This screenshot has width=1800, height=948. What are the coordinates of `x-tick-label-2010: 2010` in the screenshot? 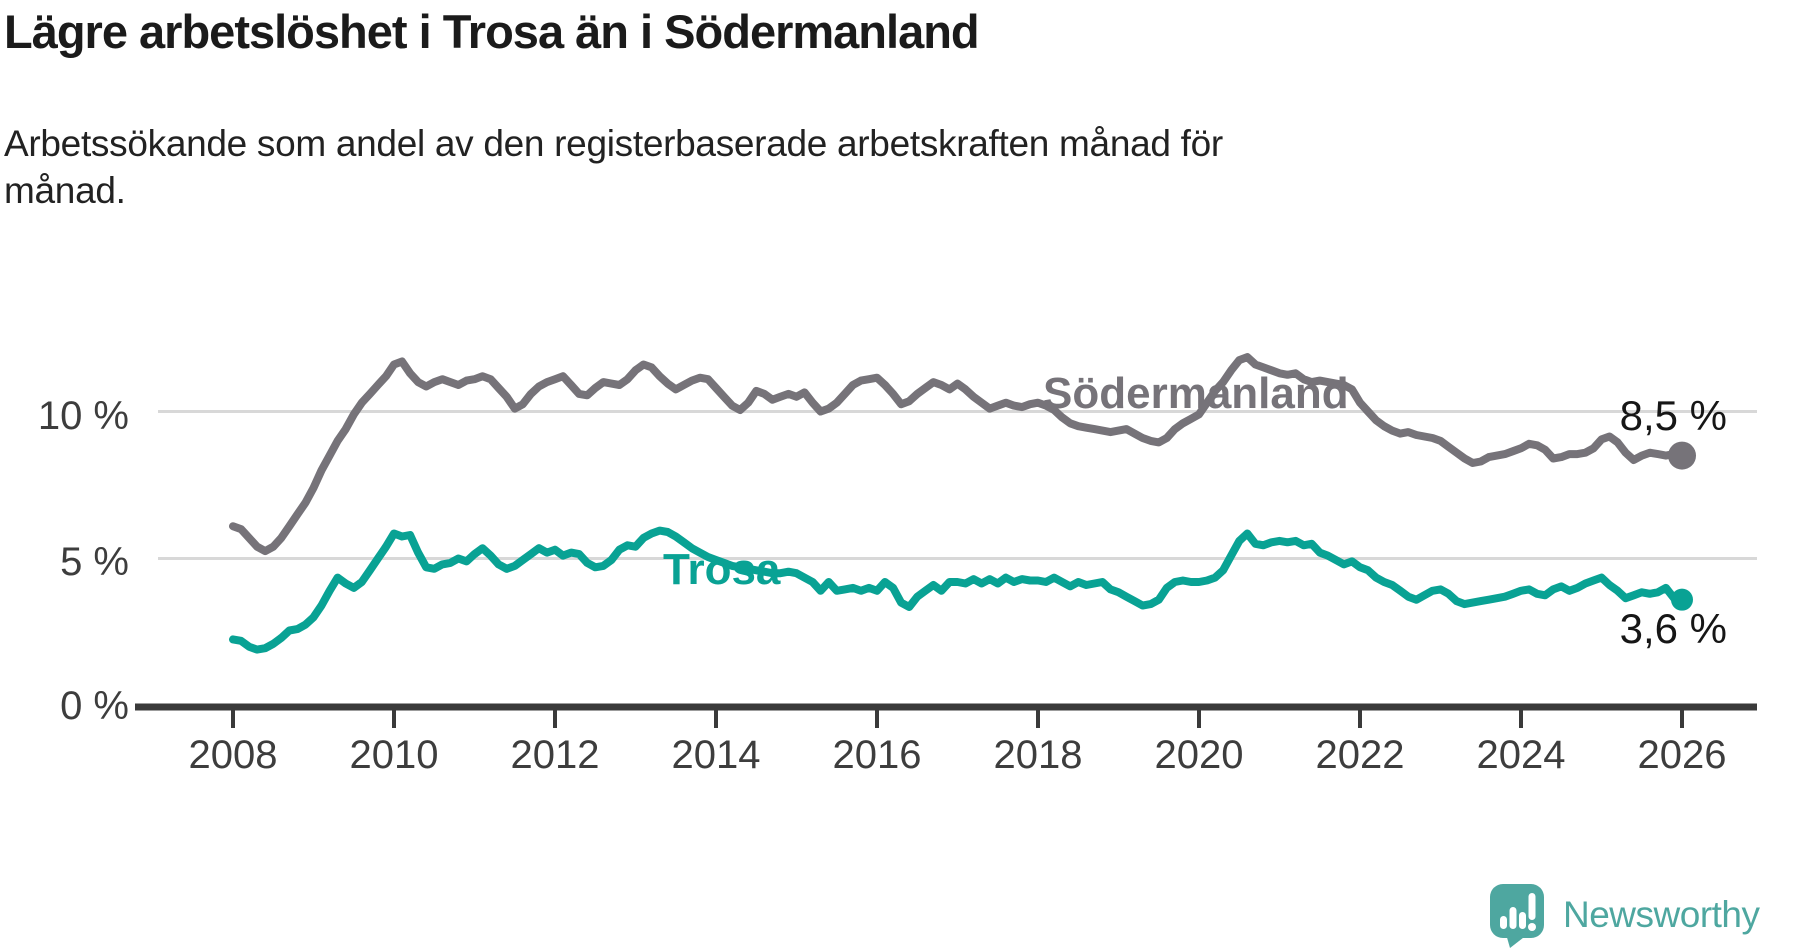 It's located at (394, 755).